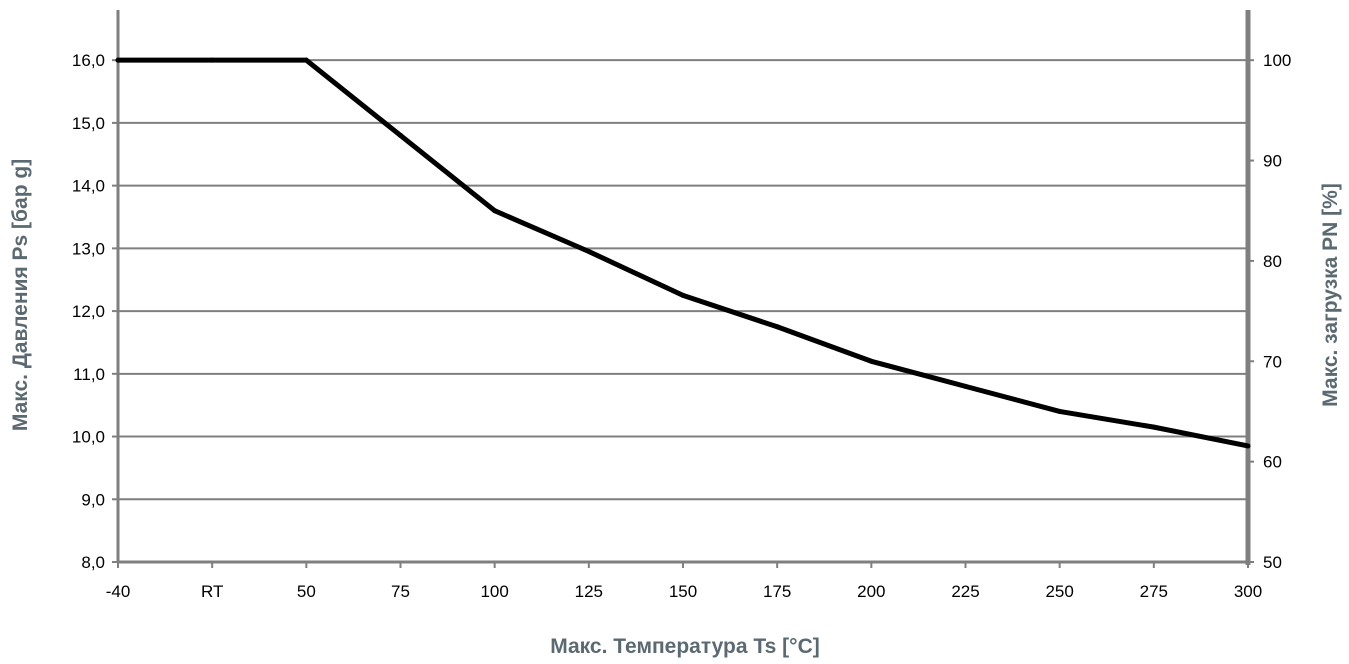 Image resolution: width=1349 pixels, height=664 pixels. Describe the element at coordinates (89, 374) in the screenshot. I see `y-tick-label: 11,0` at that location.